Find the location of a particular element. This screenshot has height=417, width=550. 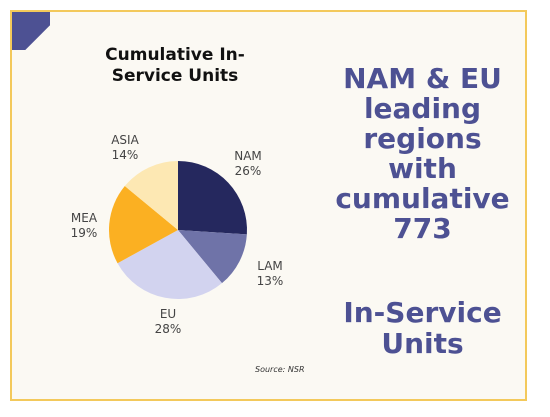

source-note: Source: NSR is located at coordinates (280, 369).